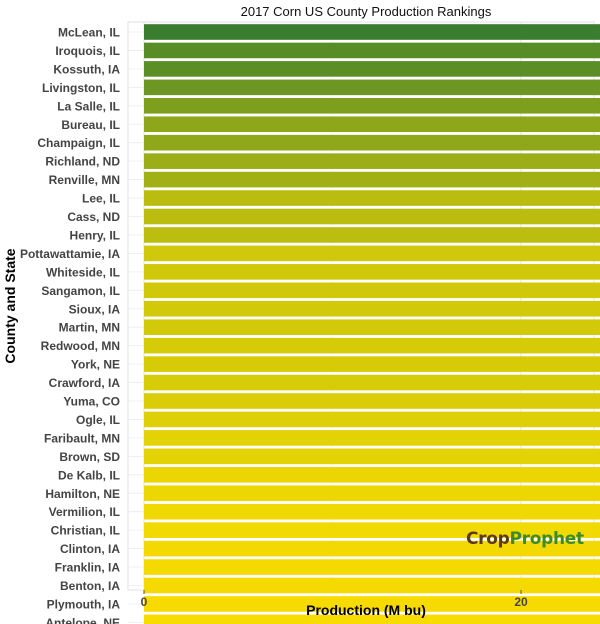  I want to click on y-tick-label: Sioux, IA, so click(95, 309).